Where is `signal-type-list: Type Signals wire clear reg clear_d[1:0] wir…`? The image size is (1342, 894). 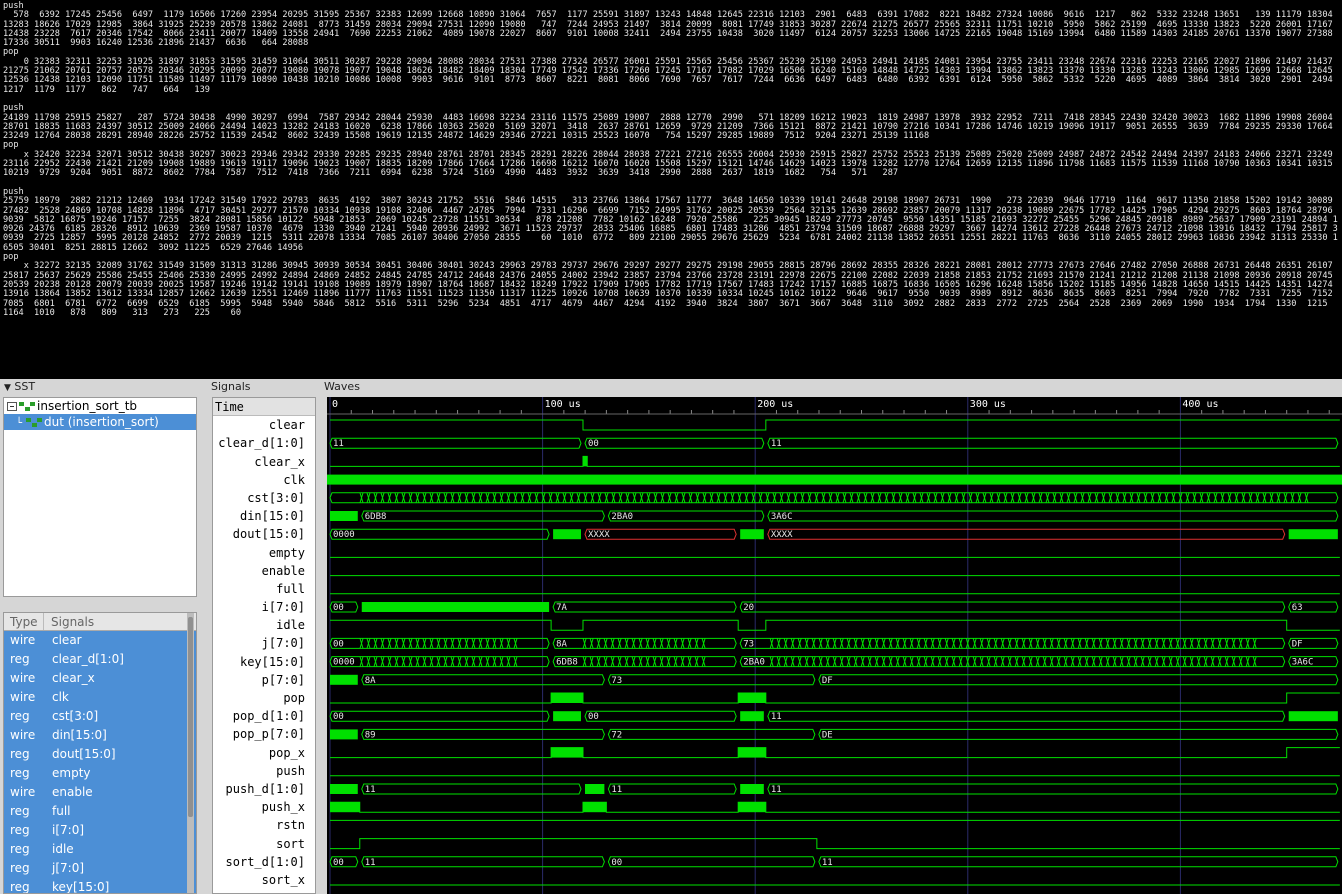
signal-type-list: Type Signals wire clear reg clear_d[1:0] wir… is located at coordinates (100, 753).